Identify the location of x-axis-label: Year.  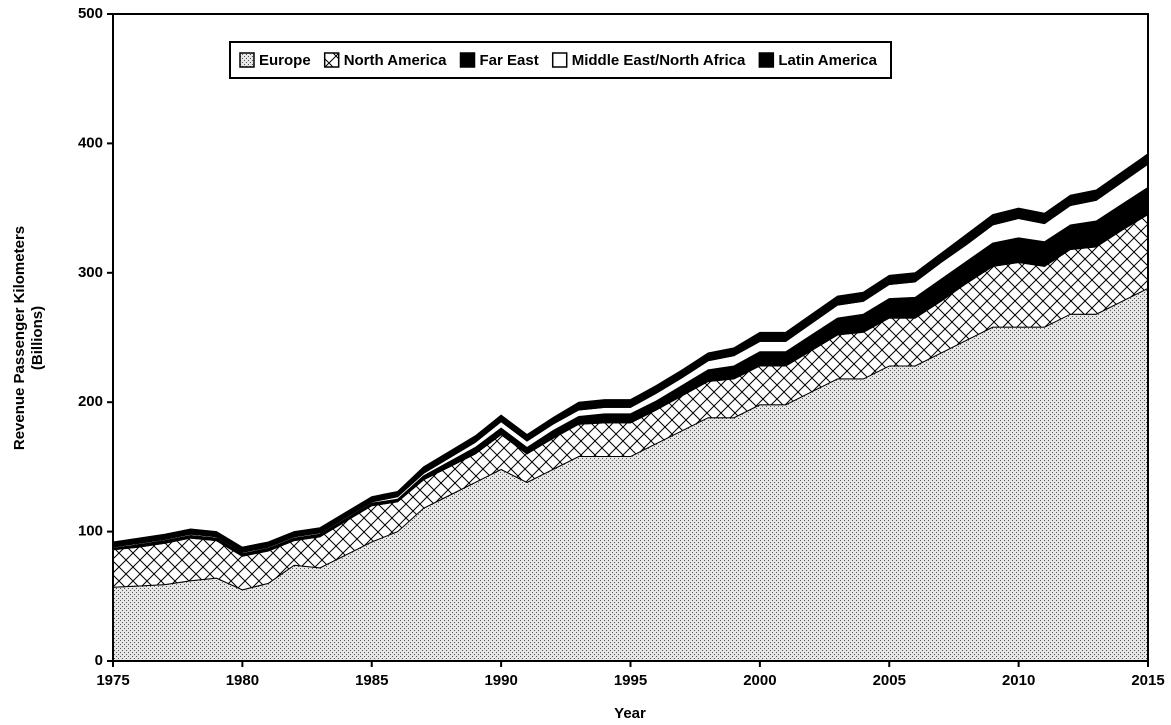
(630, 713).